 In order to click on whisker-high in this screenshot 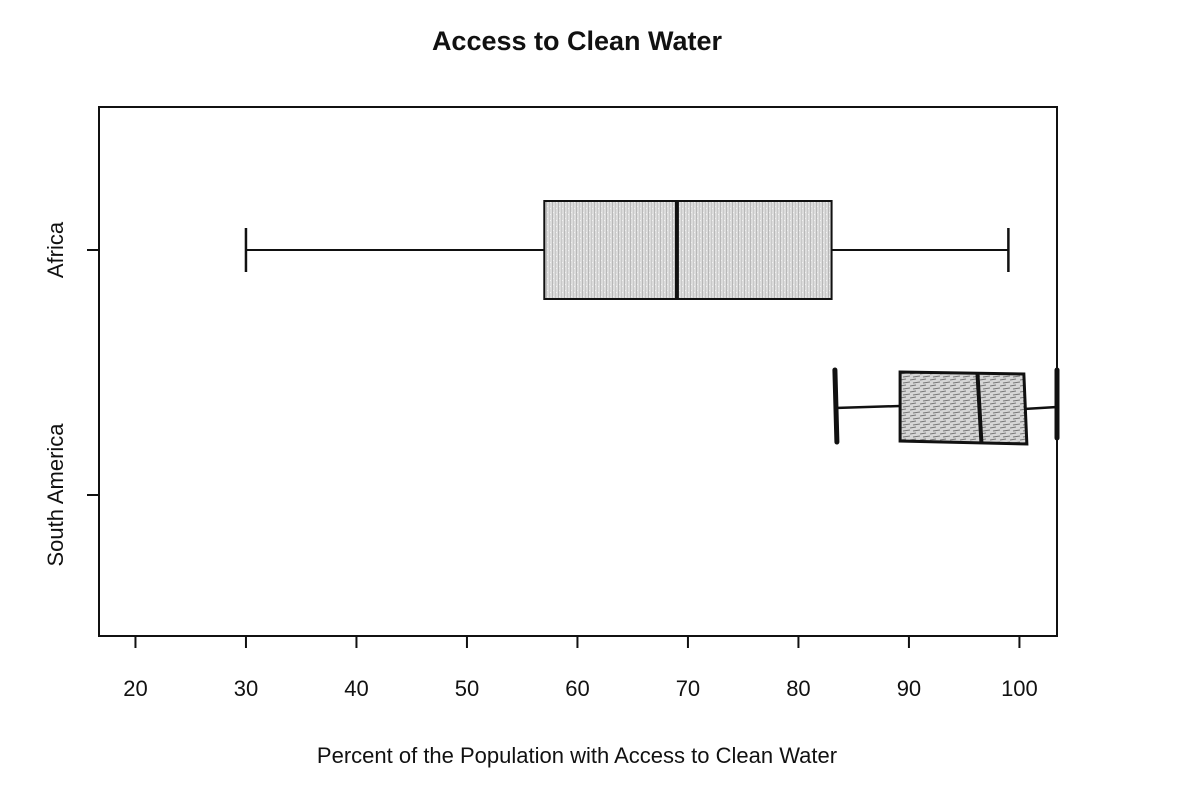, I will do `click(1040, 408)`.